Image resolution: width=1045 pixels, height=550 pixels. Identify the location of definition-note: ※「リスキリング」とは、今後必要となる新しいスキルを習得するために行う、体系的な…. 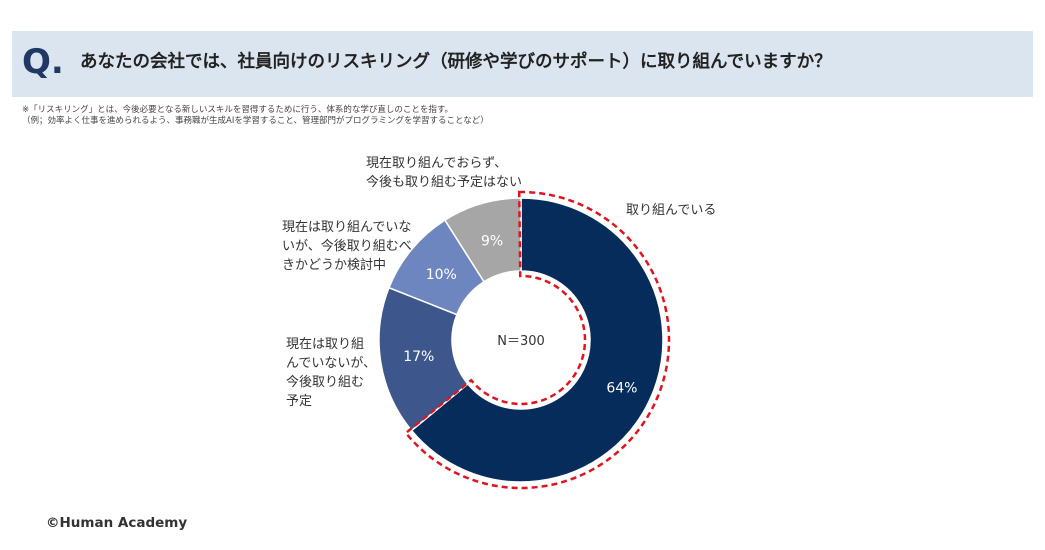
(238, 110).